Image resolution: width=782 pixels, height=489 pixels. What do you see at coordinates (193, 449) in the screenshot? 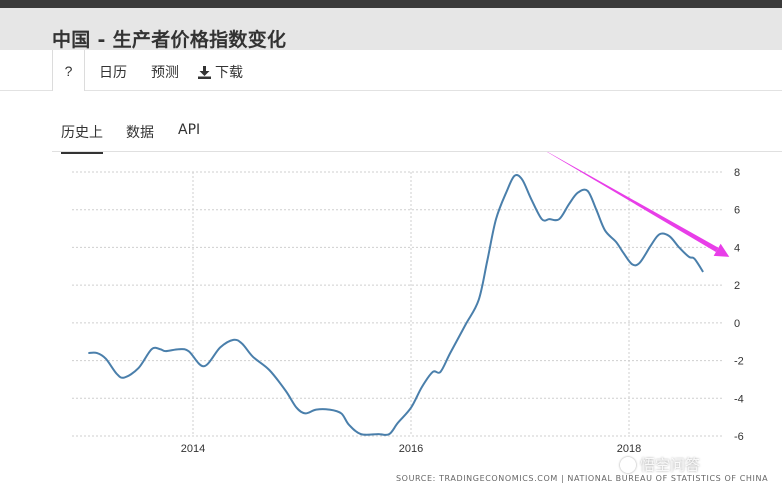
I see `x-tick-label: 2014` at bounding box center [193, 449].